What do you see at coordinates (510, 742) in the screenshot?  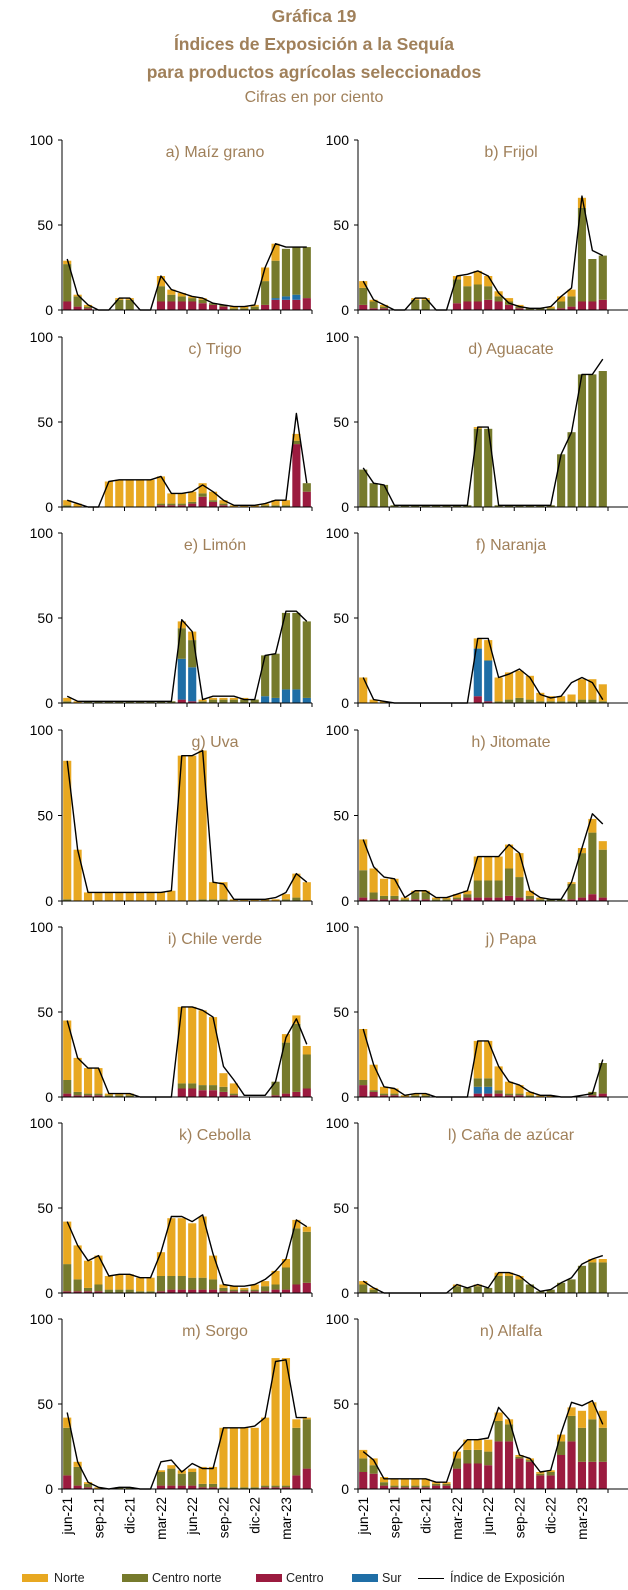 I see `panel-title: h) Jitomate` at bounding box center [510, 742].